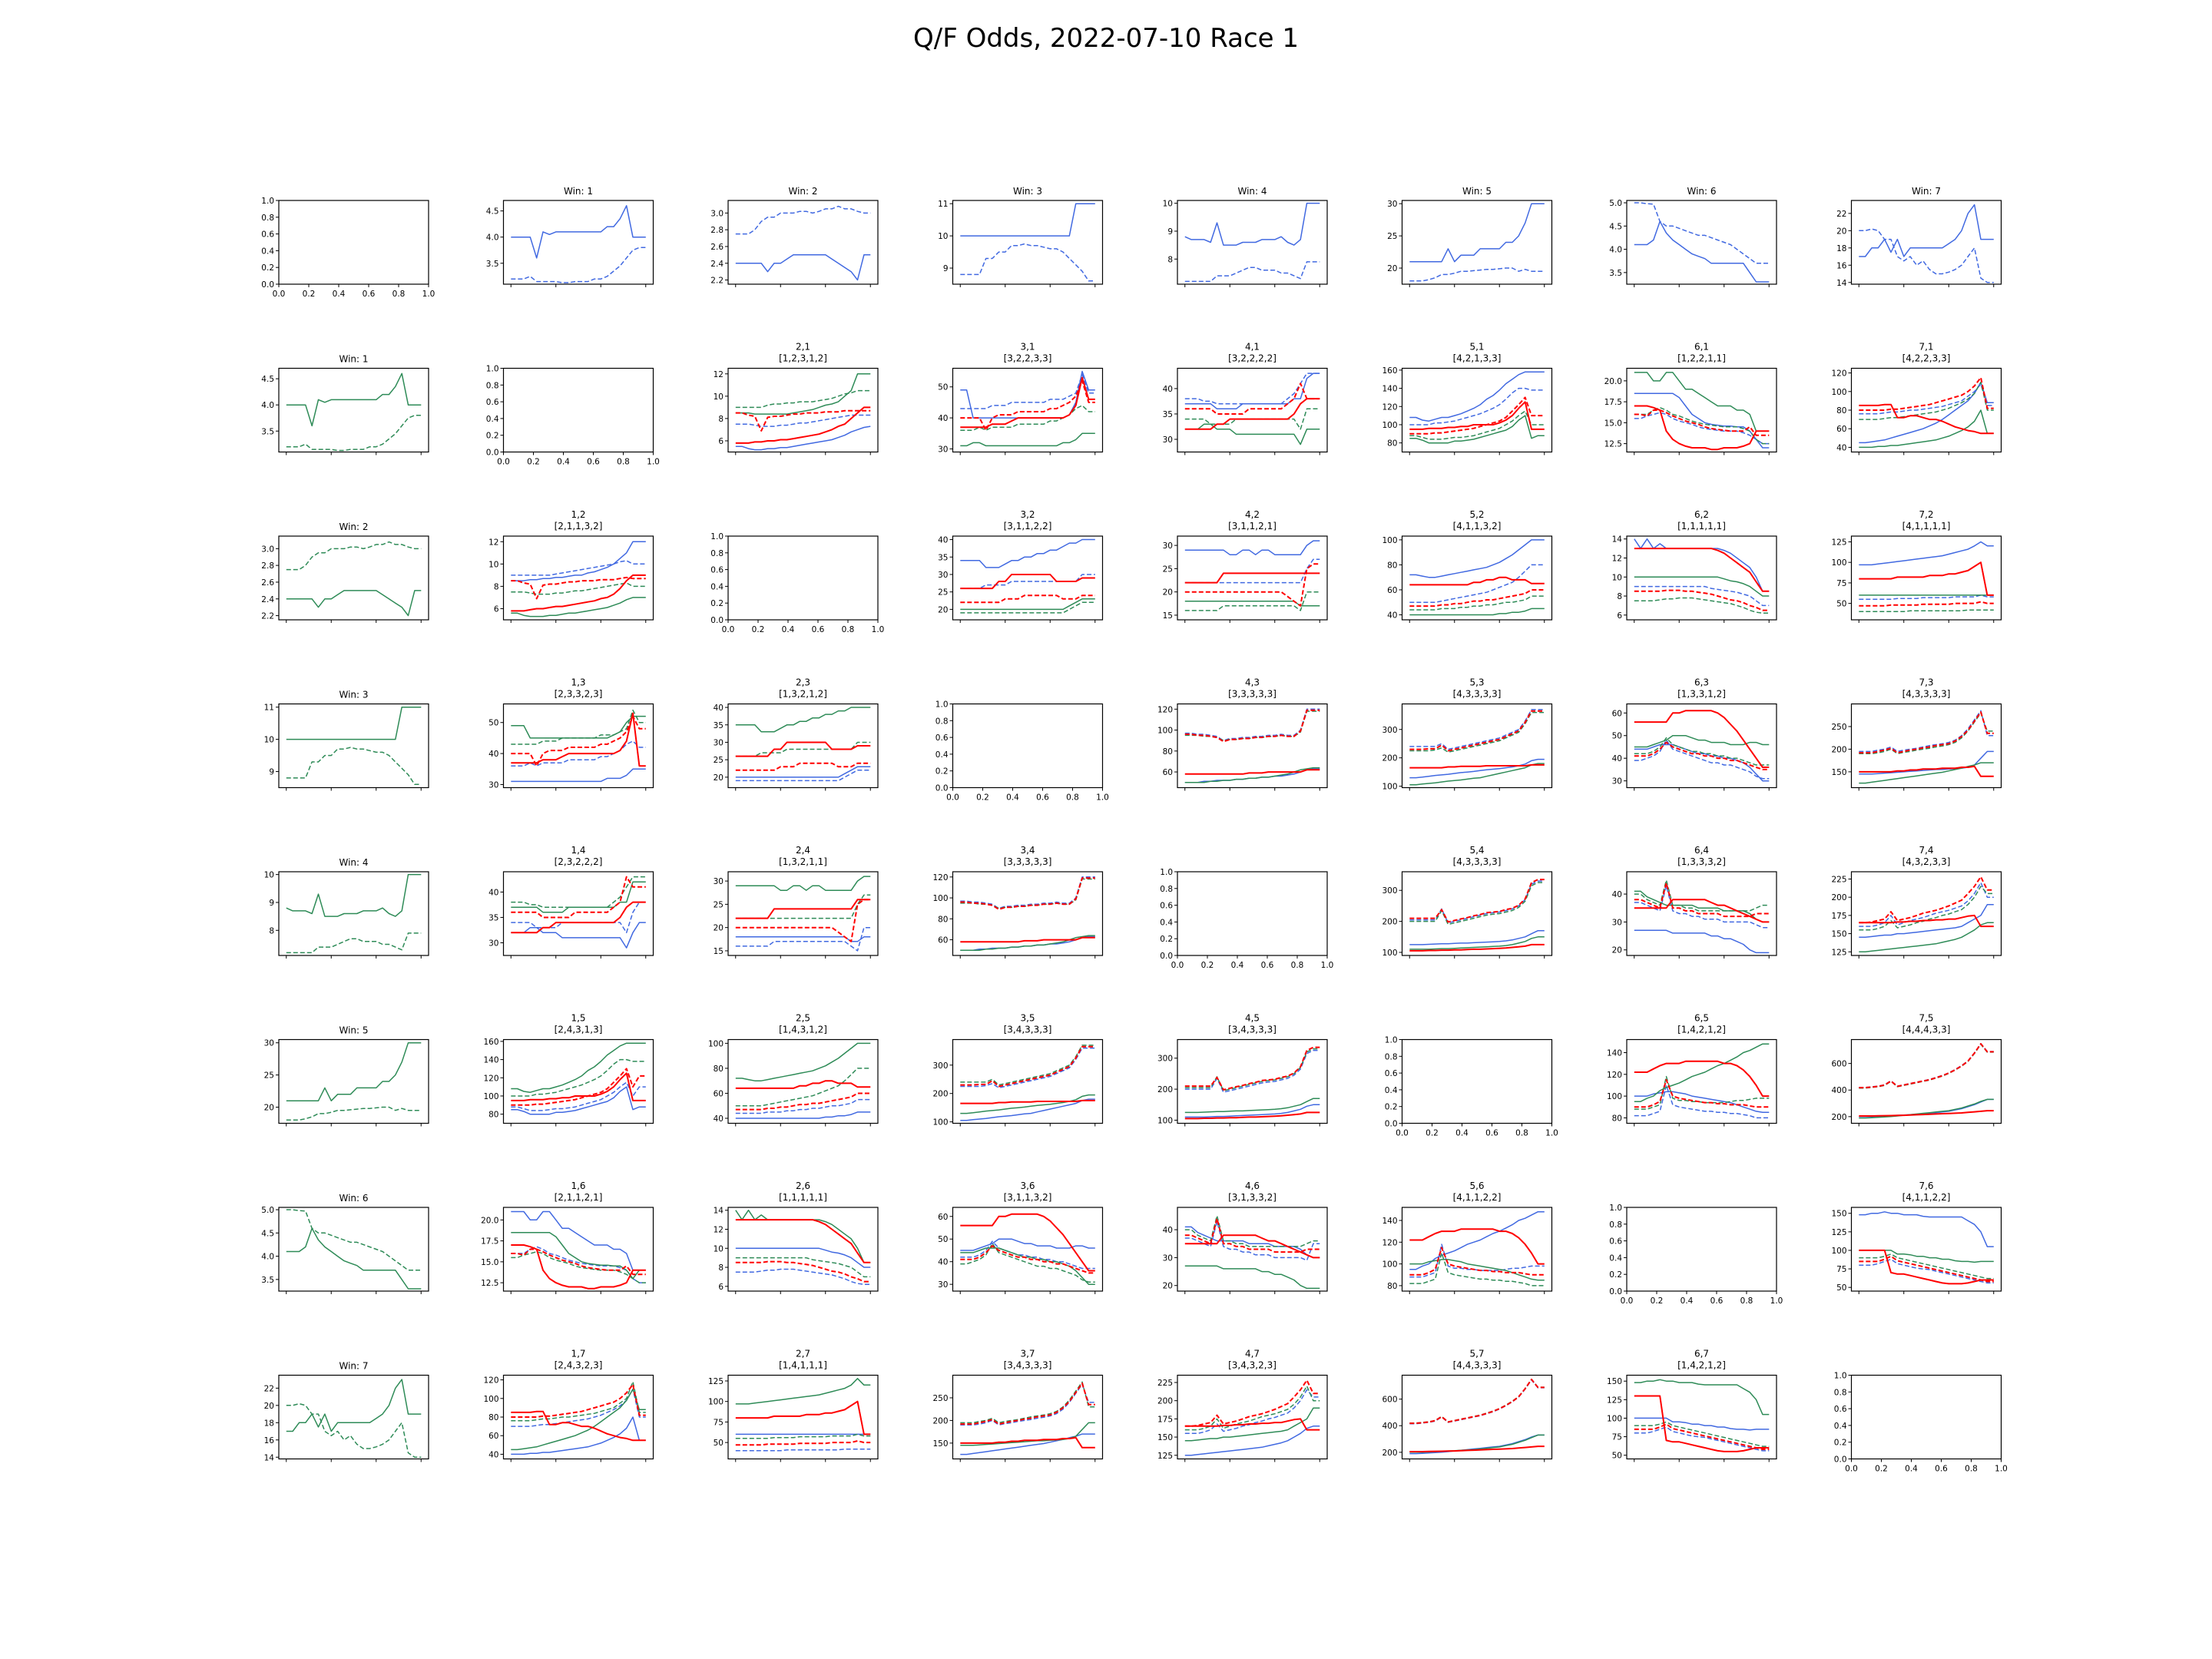 This screenshot has height=1659, width=2212. I want to click on y-tick-label: 120, so click(1389, 407).